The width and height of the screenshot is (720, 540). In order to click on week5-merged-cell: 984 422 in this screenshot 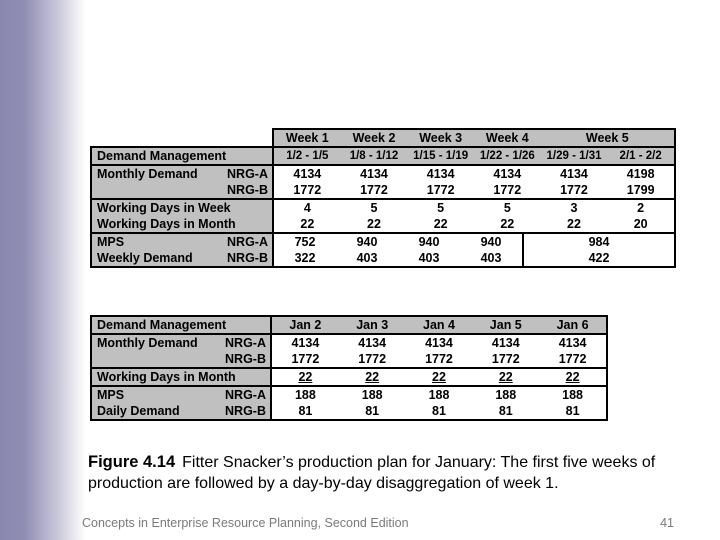, I will do `click(598, 250)`.